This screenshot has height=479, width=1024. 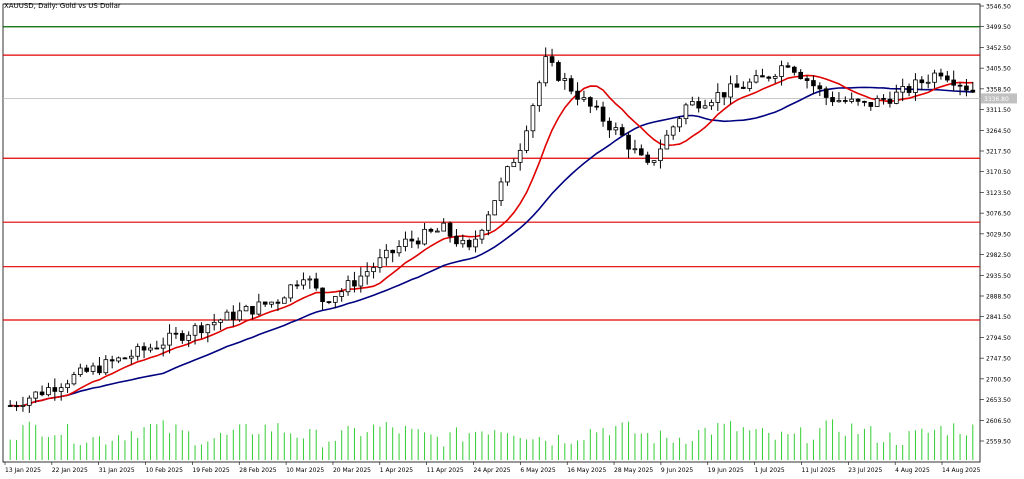 I want to click on price-tick-label: 2982.50, so click(x=998, y=255).